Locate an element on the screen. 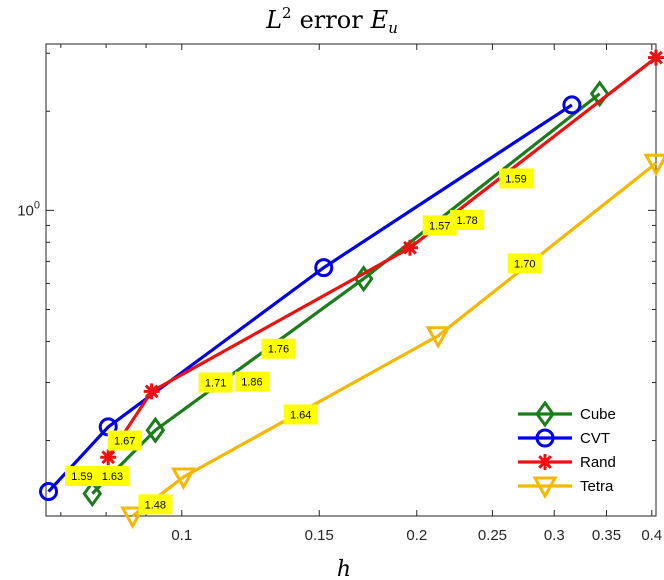 This screenshot has height=580, width=664. y-tick-label: 100 is located at coordinates (28, 209).